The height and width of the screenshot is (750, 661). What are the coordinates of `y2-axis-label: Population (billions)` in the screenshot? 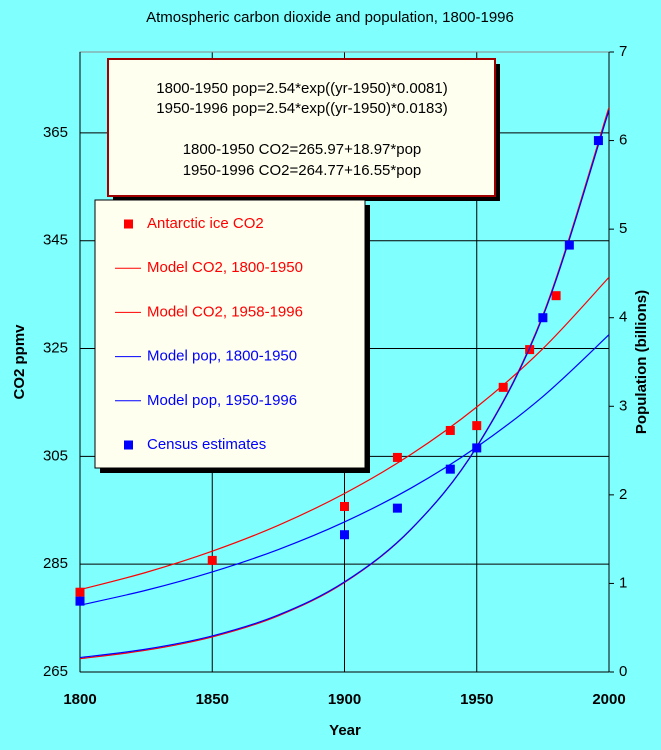 It's located at (641, 362).